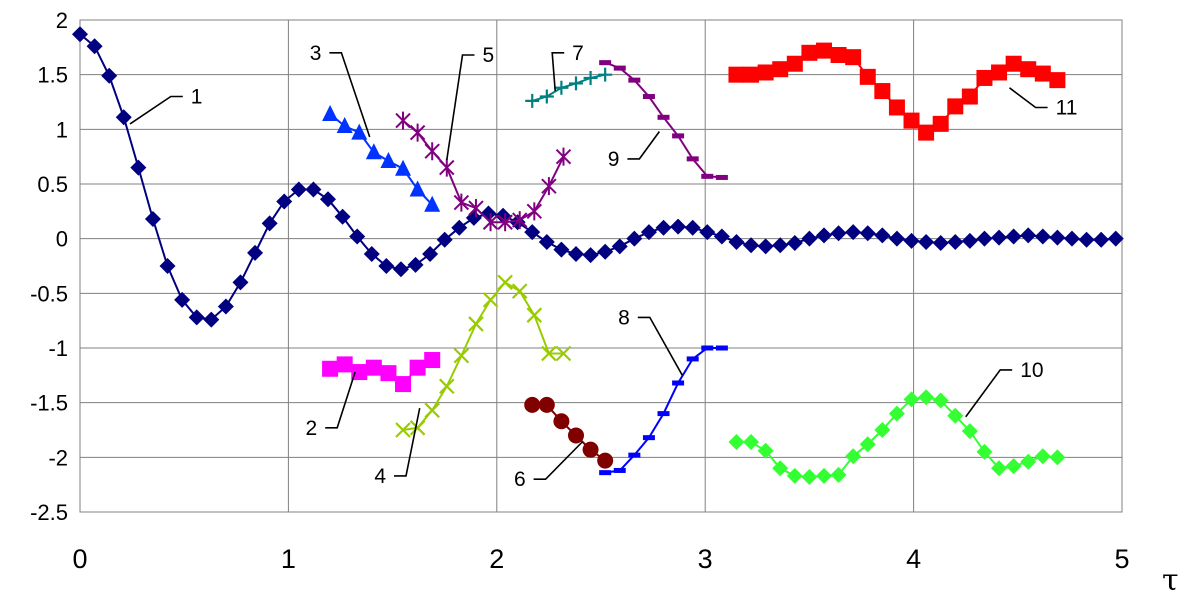  I want to click on y-tick-label: -2, so click(58, 457).